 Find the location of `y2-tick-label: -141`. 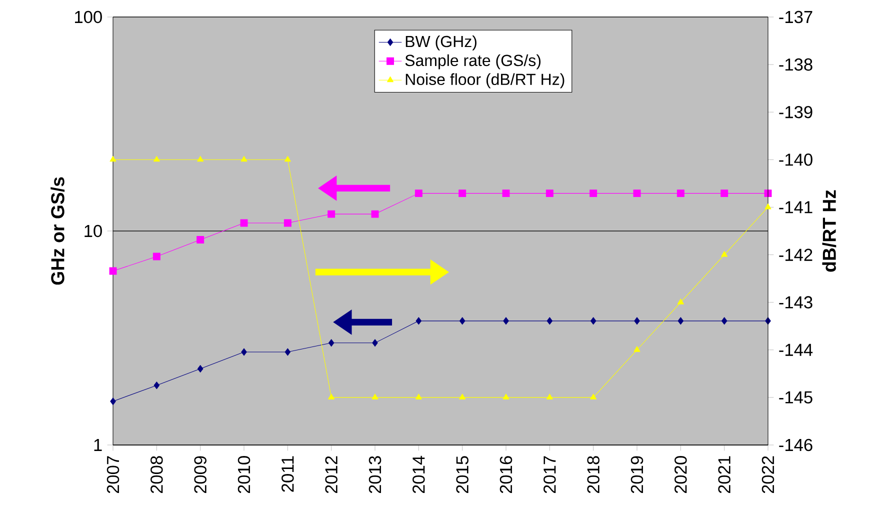

y2-tick-label: -141 is located at coordinates (795, 207).